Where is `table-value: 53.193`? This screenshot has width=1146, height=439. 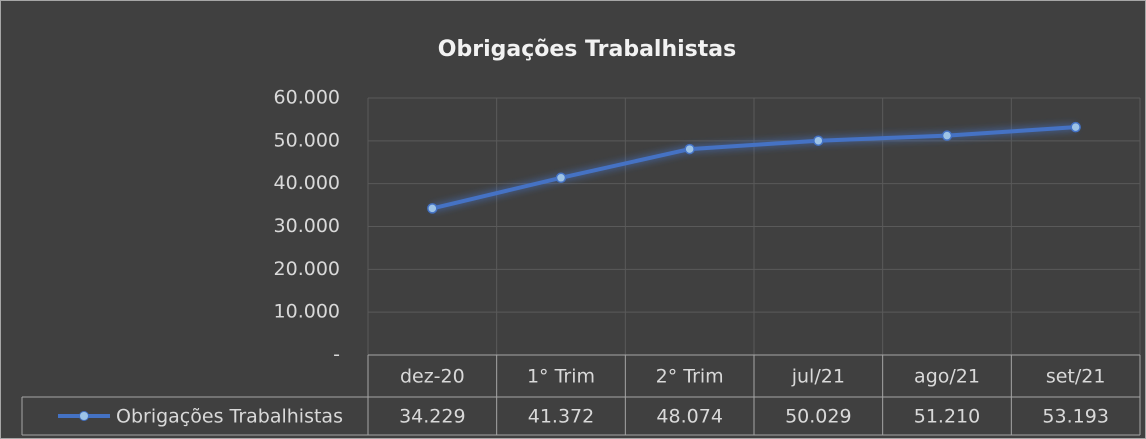 table-value: 53.193 is located at coordinates (1075, 417).